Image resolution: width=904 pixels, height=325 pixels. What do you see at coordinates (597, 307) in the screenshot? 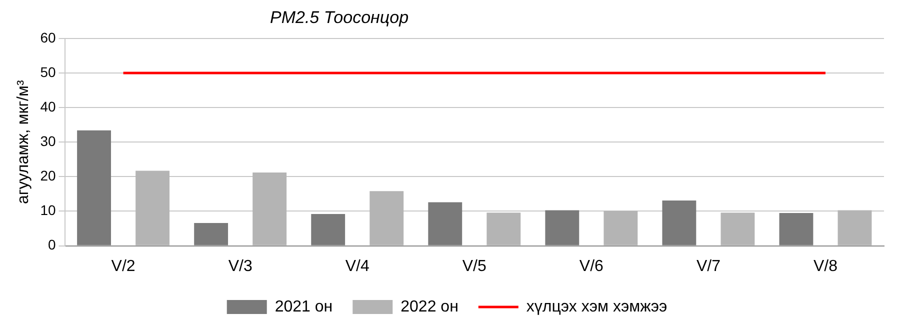
I see `legend-label: хүлцэх хэм хэмжээ` at bounding box center [597, 307].